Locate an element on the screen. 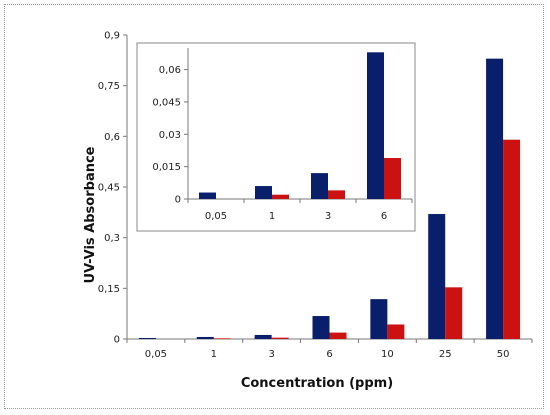 Image resolution: width=550 pixels, height=415 pixels. y-tick-label: 0,75 is located at coordinates (109, 86).